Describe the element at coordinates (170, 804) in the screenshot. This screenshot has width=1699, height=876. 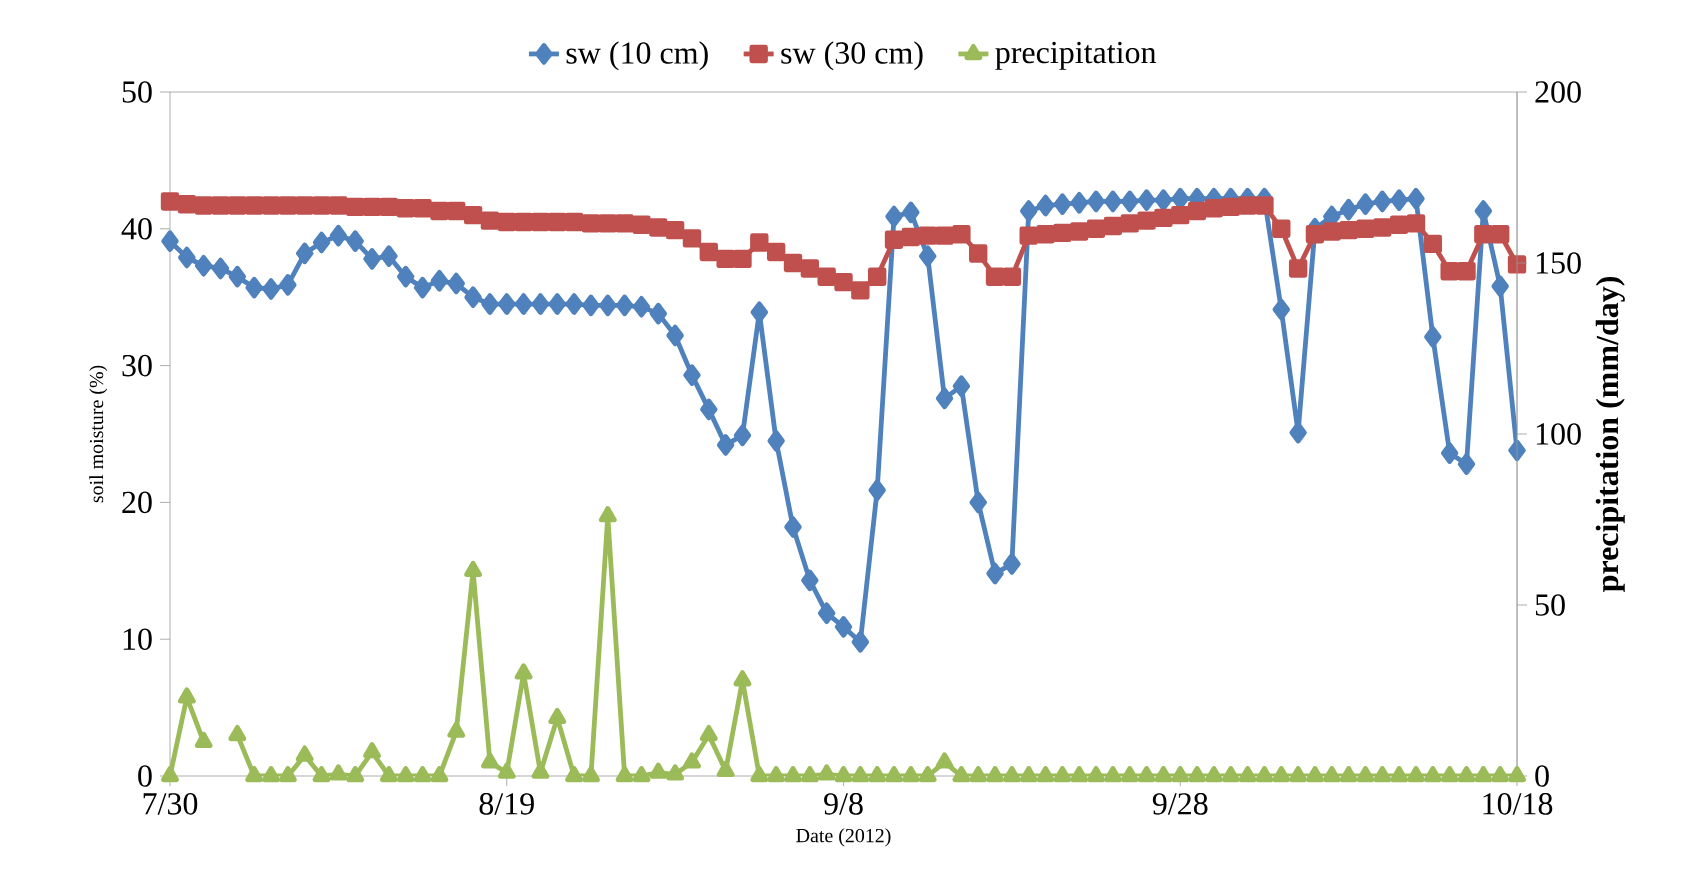
I see `x-tick-label: 7/30` at that location.